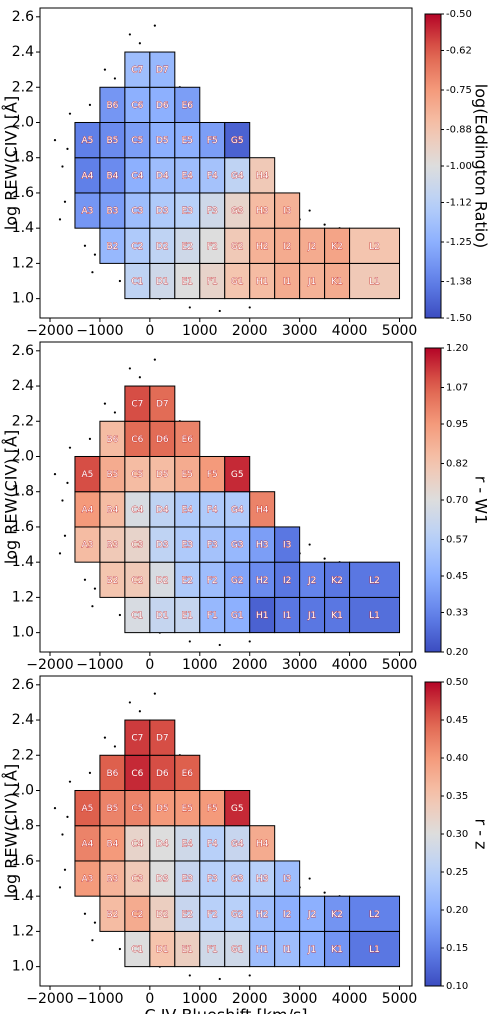 The height and width of the screenshot is (1018, 489). I want to click on colorbar-tick-label: 0.57, so click(457, 540).